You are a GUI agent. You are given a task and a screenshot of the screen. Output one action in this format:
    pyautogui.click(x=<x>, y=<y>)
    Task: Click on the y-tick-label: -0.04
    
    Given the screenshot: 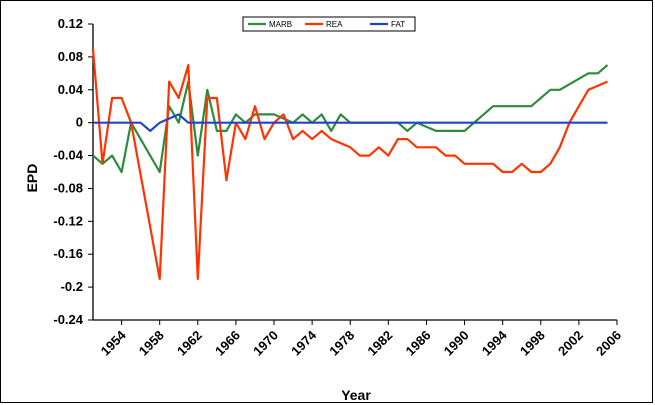 What is the action you would take?
    pyautogui.click(x=68, y=155)
    